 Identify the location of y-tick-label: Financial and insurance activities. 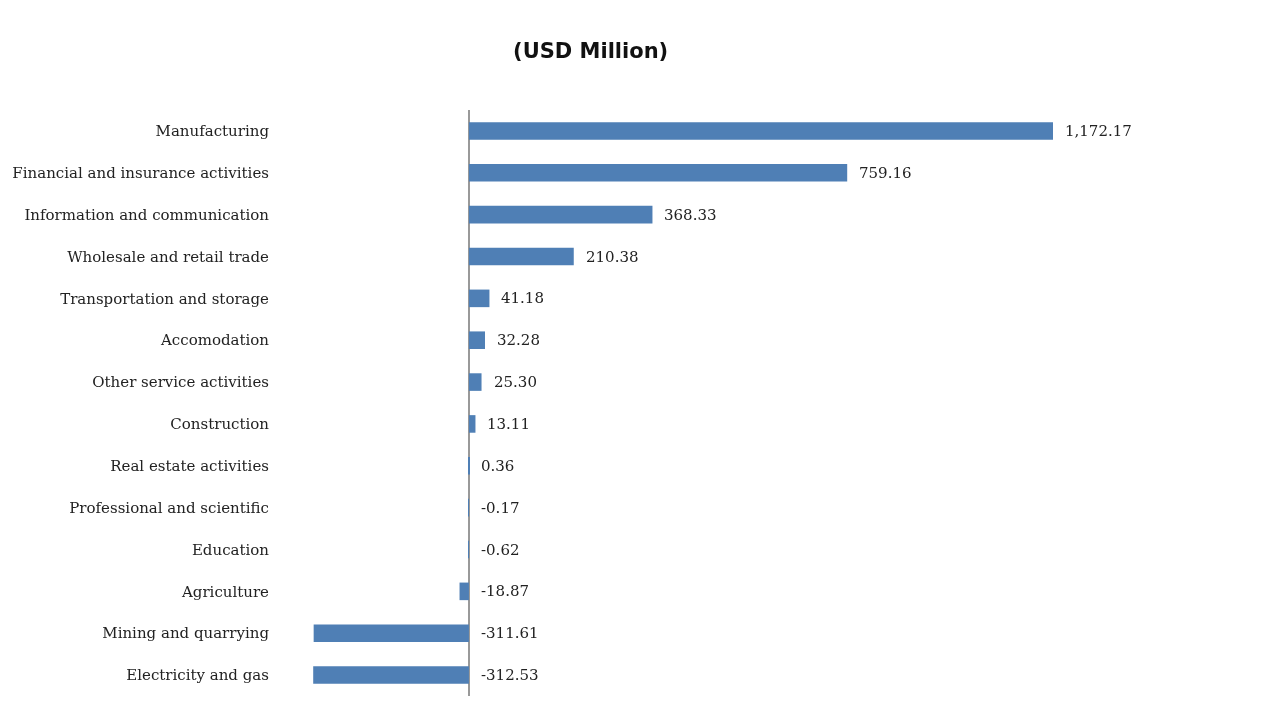
(140, 173).